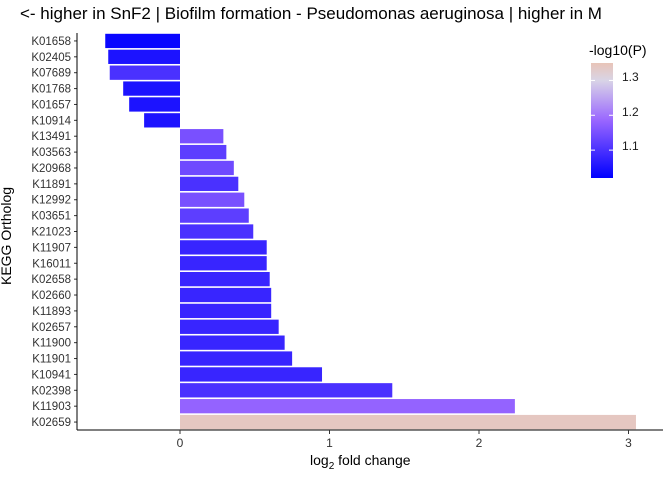 The width and height of the screenshot is (672, 480). Describe the element at coordinates (51, 42) in the screenshot. I see `y-tick-label: K01658` at that location.